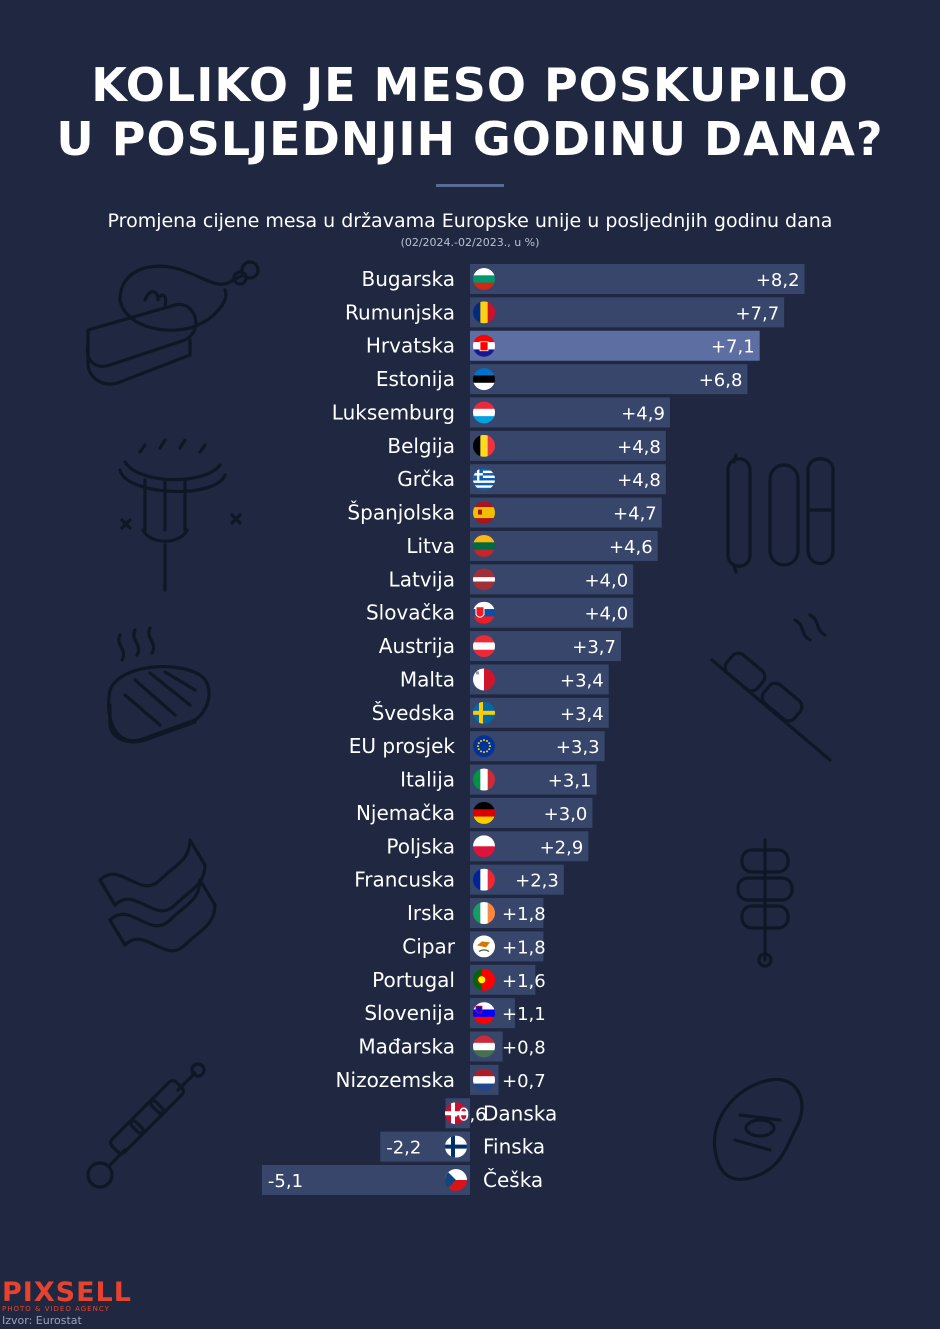 The width and height of the screenshot is (940, 1329). I want to click on category-label: Češka, so click(513, 1180).